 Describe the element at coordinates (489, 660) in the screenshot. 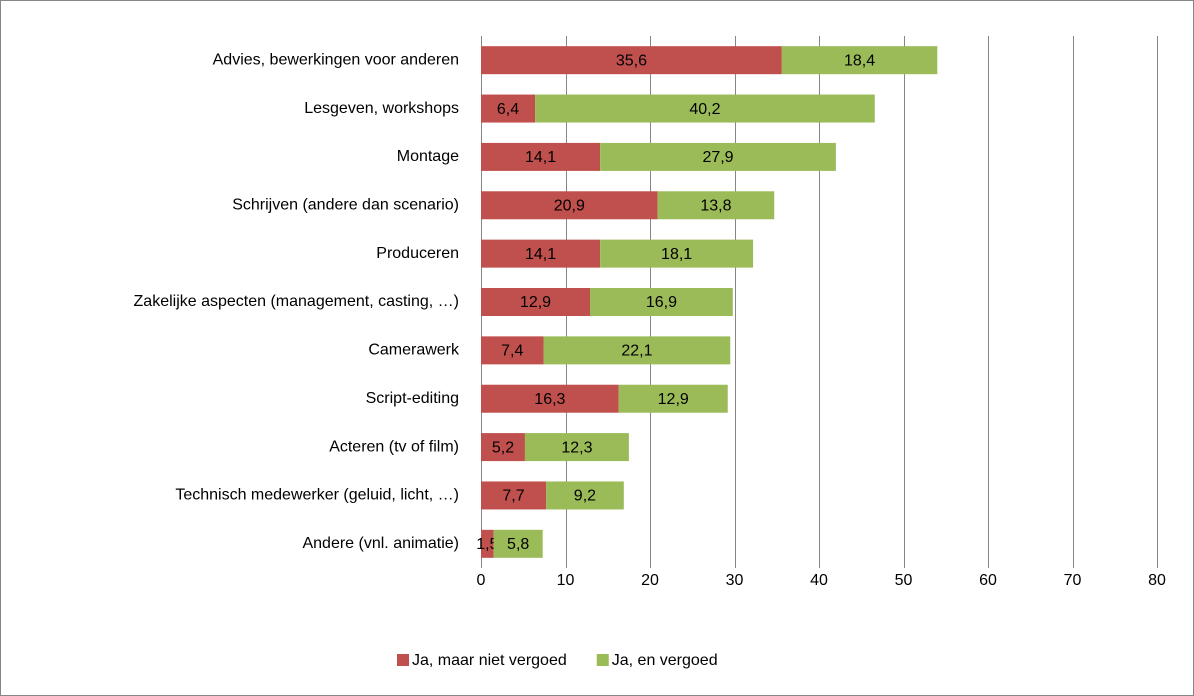

I see `legend-label: Ja, maar niet vergoed` at that location.